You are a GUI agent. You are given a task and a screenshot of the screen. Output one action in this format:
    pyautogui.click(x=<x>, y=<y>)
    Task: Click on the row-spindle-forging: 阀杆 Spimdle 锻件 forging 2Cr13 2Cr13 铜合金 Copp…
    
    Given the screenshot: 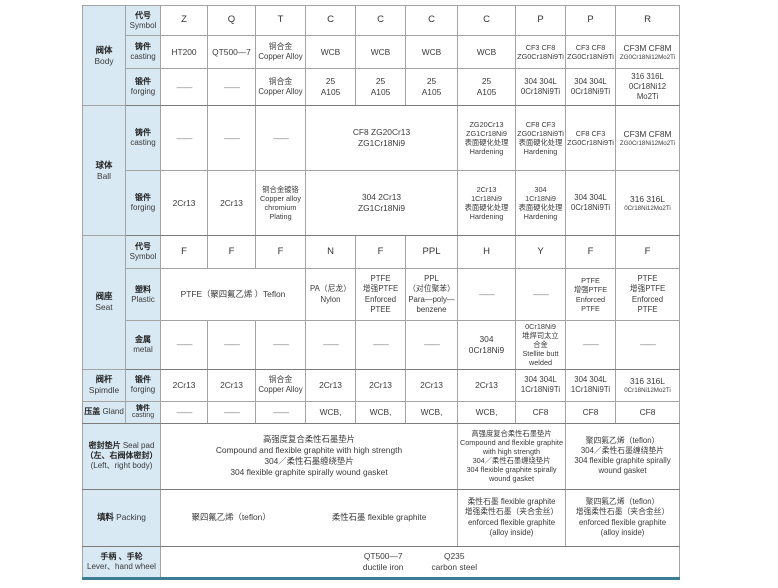 What is the action you would take?
    pyautogui.click(x=381, y=385)
    